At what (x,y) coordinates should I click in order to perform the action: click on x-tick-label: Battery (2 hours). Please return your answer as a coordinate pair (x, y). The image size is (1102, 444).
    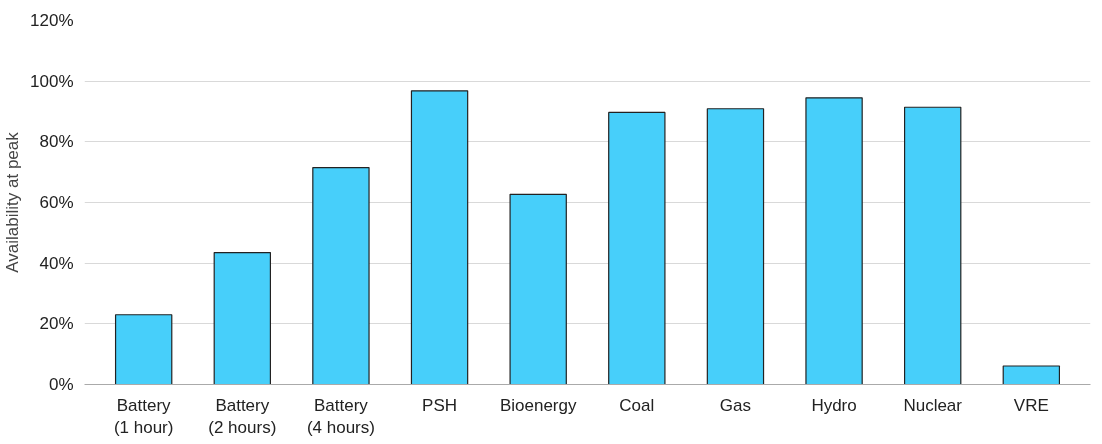
    Looking at the image, I should click on (242, 416).